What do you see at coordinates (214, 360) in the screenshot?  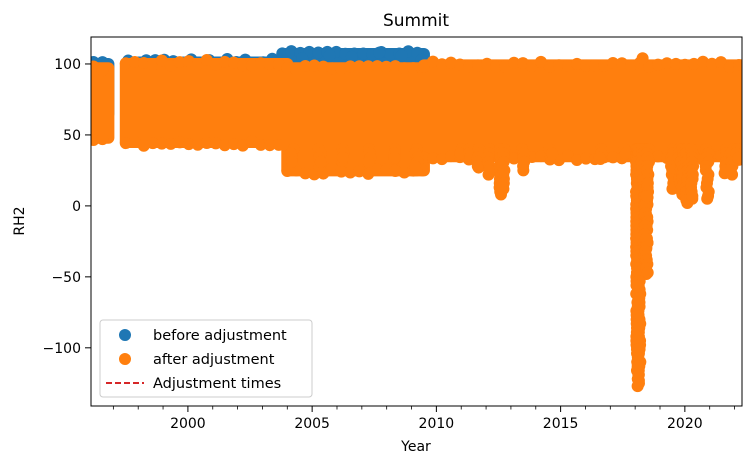 I see `legend-label-after: after adjustment` at bounding box center [214, 360].